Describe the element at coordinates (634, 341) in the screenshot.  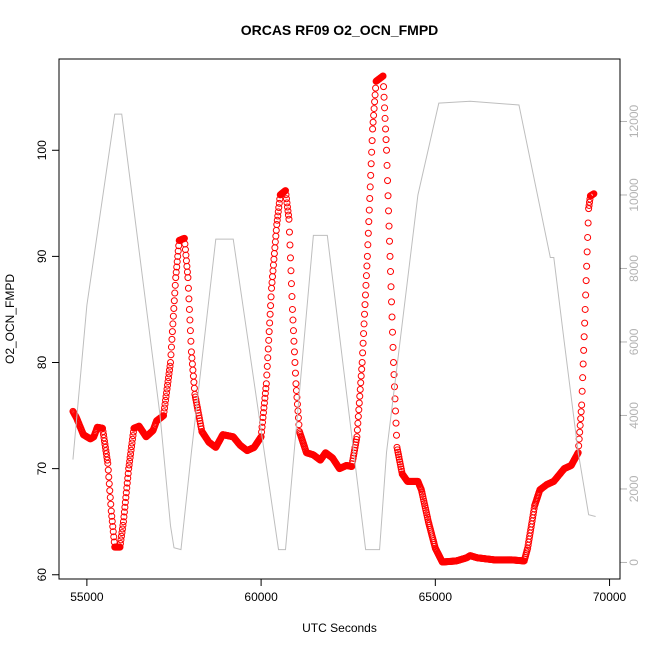
I see `y2-tick-label: 6000` at that location.